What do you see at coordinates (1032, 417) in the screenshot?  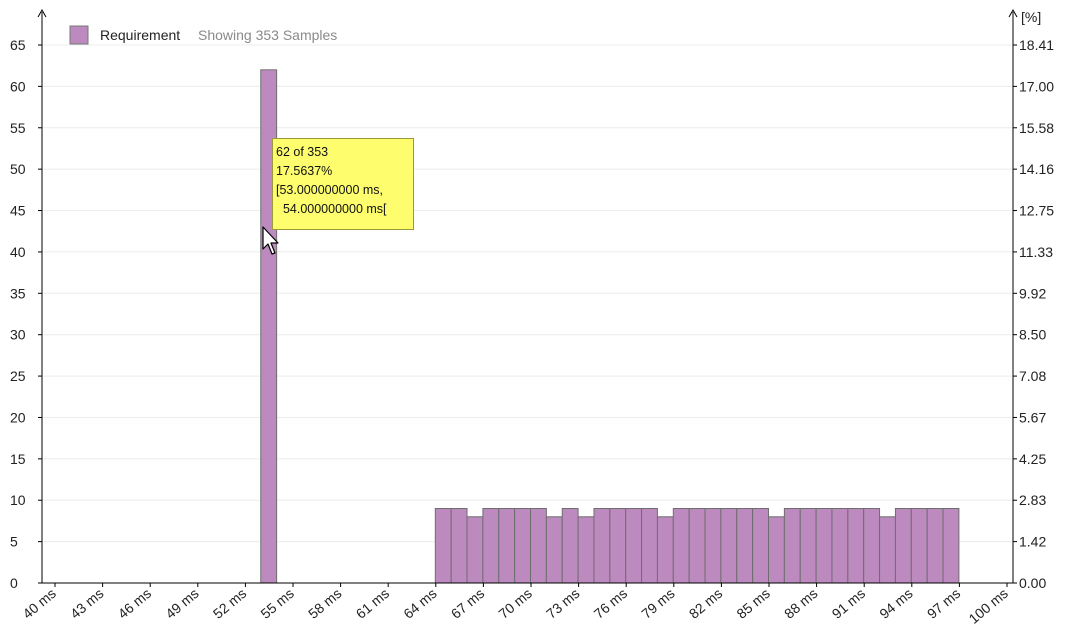 I see `right-tick-label: 5.67` at bounding box center [1032, 417].